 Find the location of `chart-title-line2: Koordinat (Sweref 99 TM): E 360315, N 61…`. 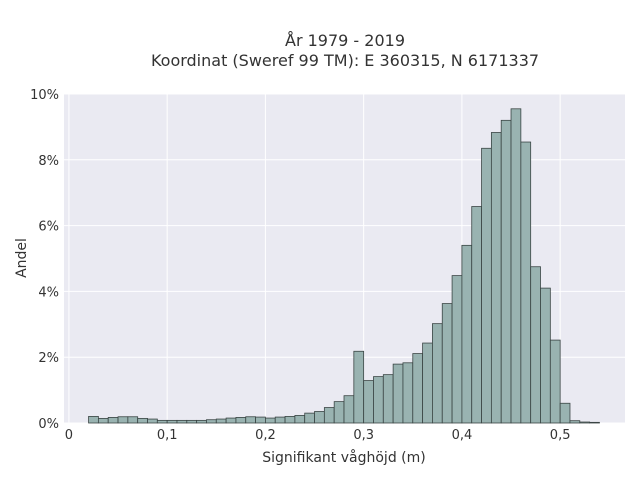

chart-title-line2: Koordinat (Sweref 99 TM): E 360315, N 61… is located at coordinates (345, 60).